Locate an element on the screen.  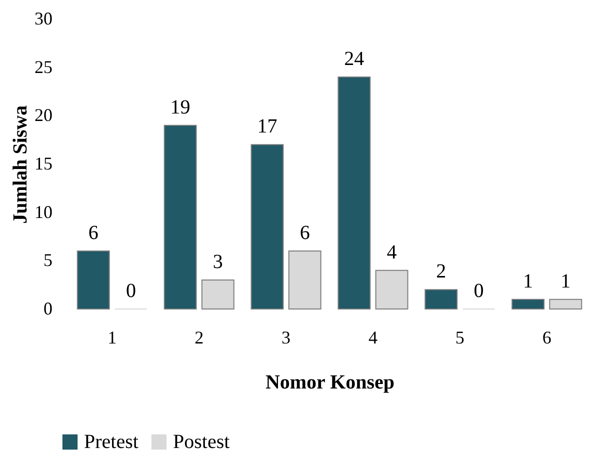
x-tick-label: 2 is located at coordinates (199, 338).